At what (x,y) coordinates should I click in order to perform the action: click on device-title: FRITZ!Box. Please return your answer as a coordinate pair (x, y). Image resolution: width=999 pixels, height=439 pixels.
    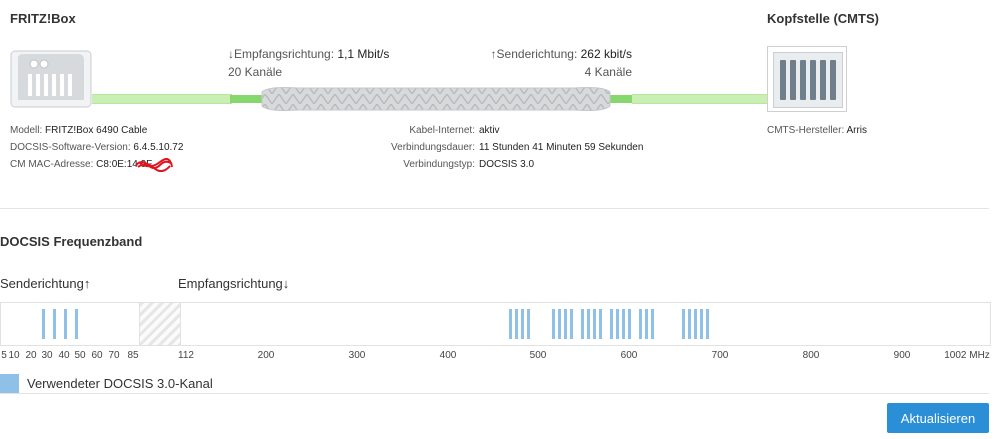
    Looking at the image, I should click on (43, 18).